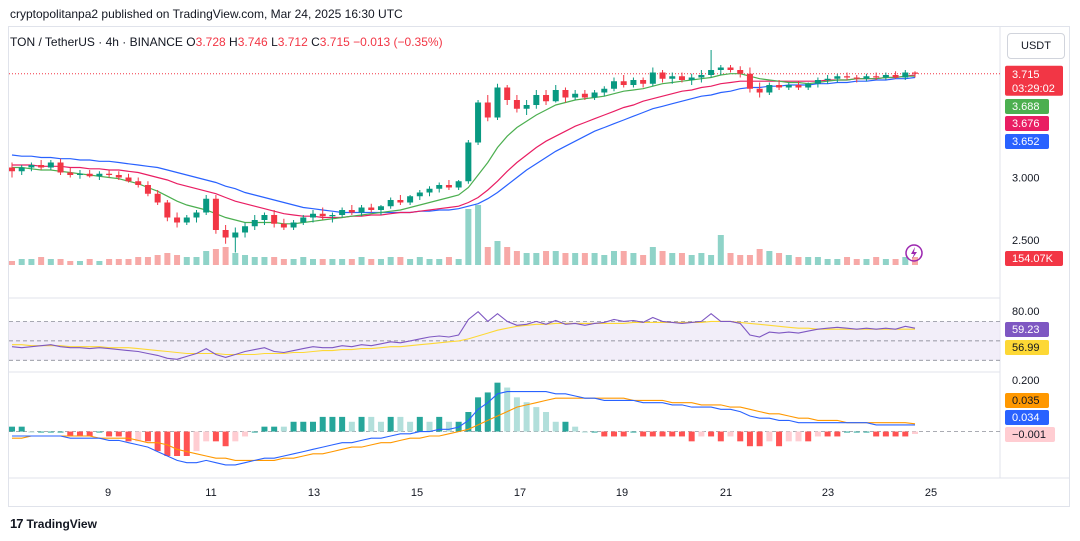 Image resolution: width=1080 pixels, height=541 pixels. I want to click on rsi-pane, so click(504, 335).